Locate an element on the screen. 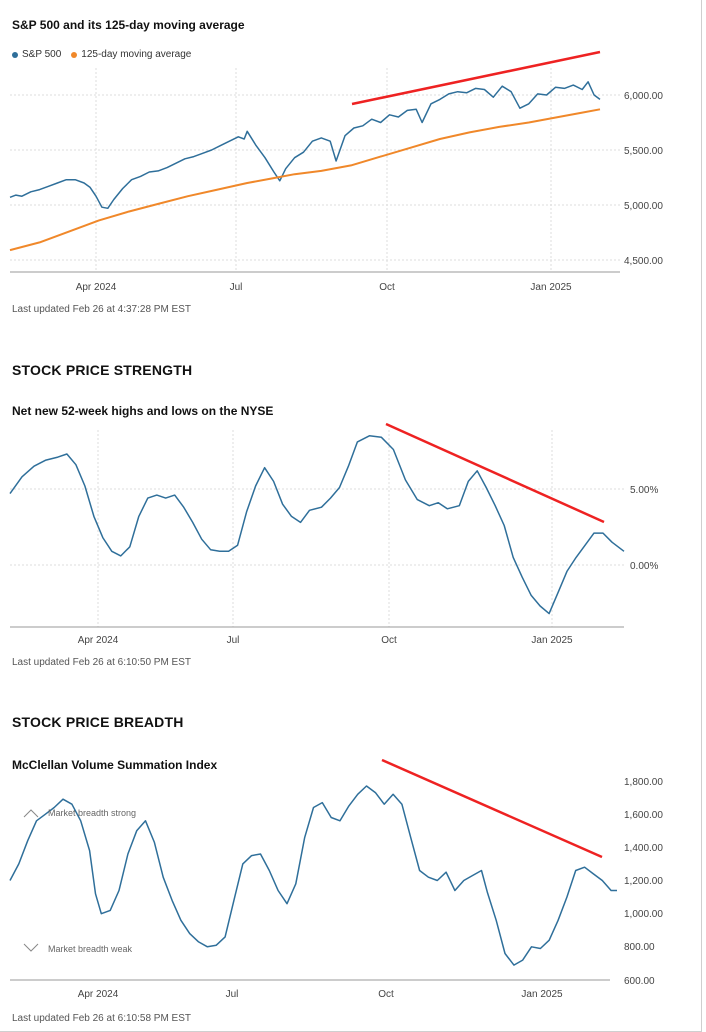 Image resolution: width=706 pixels, height=1032 pixels. y-tick-label: 5,000.00 is located at coordinates (643, 206).